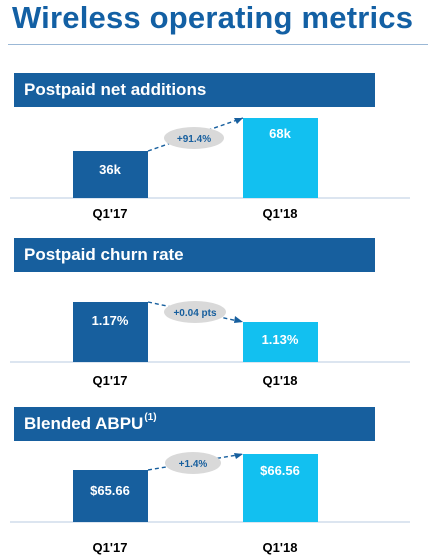 This screenshot has width=439, height=560. What do you see at coordinates (280, 470) in the screenshot?
I see `bar-label-q1-18: $66.56` at bounding box center [280, 470].